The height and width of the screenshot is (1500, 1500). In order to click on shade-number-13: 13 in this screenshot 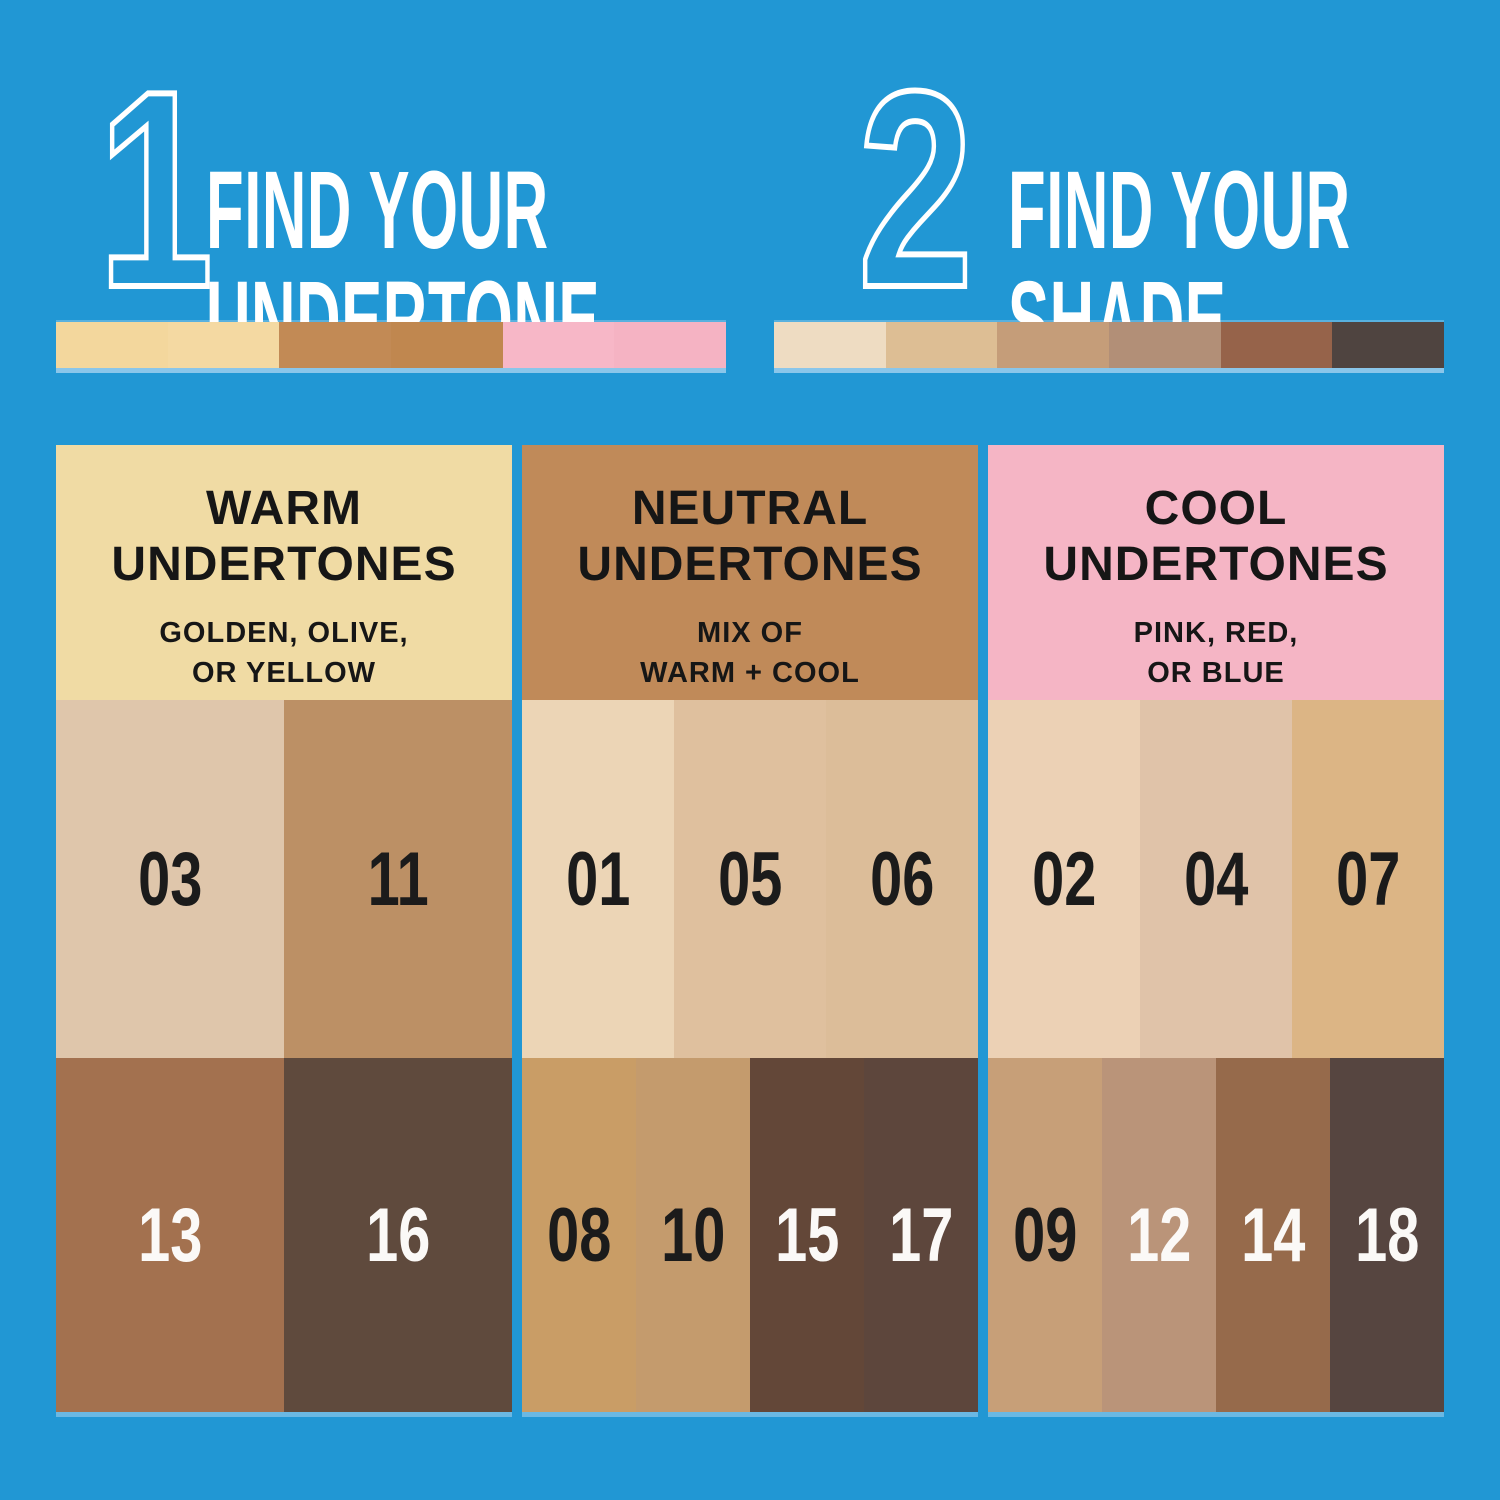, I will do `click(170, 1235)`.